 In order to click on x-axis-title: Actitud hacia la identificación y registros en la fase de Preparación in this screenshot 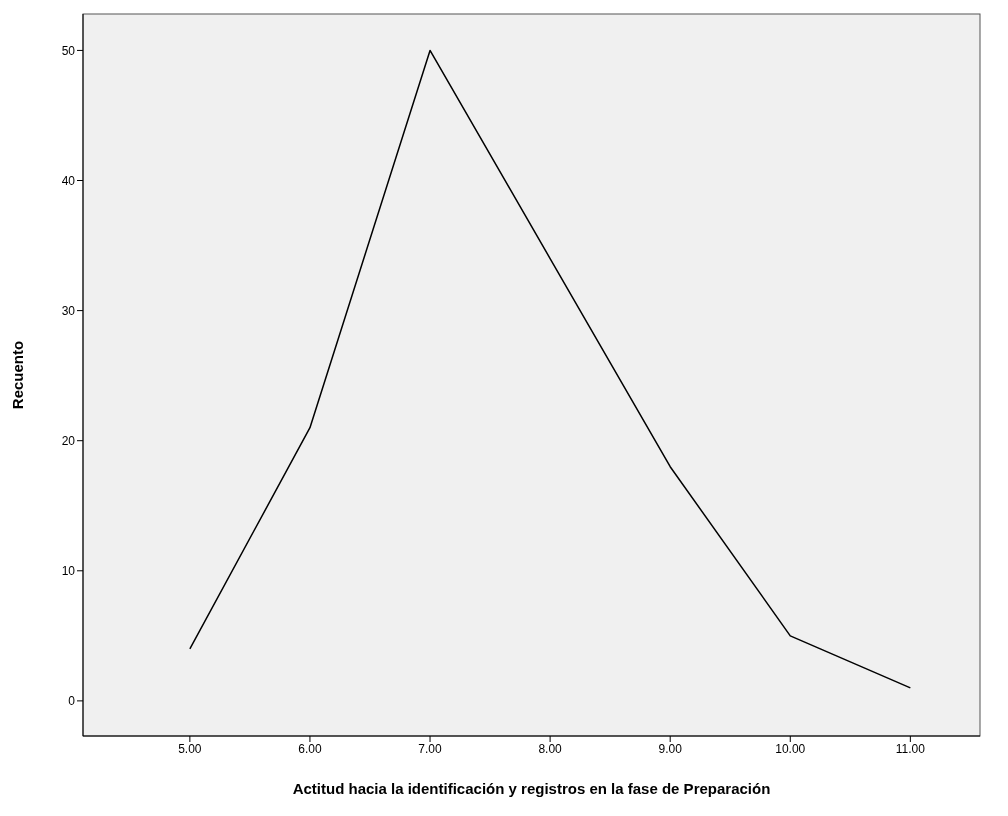, I will do `click(531, 788)`.